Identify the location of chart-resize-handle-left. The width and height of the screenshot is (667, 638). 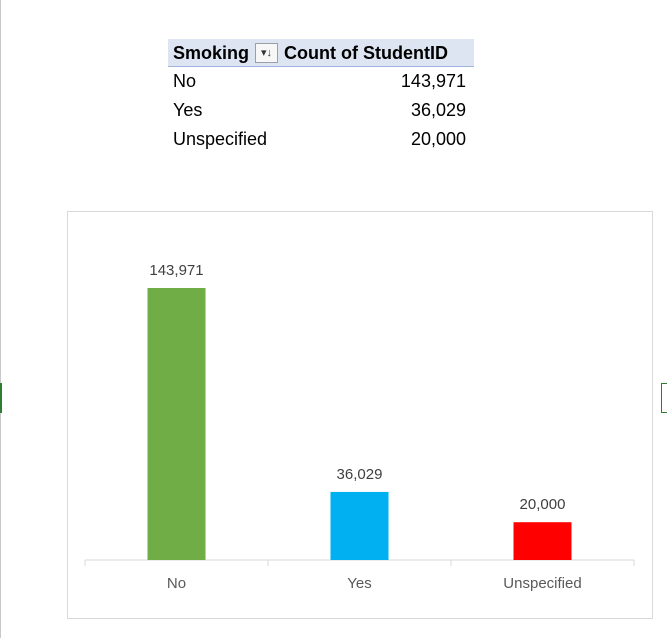
(1, 398).